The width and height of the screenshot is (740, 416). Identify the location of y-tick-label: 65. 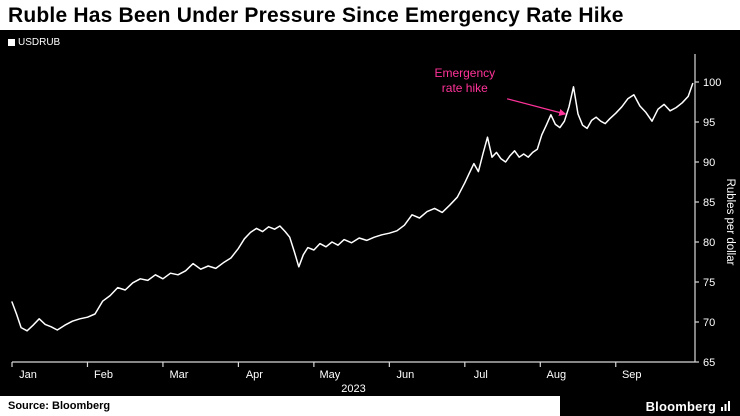
(709, 363).